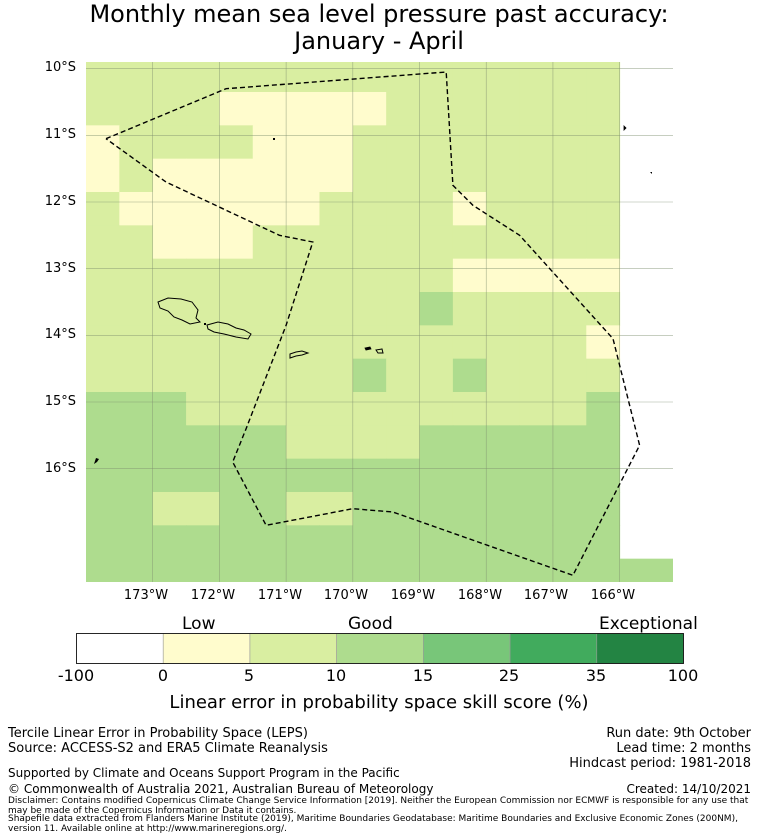 The width and height of the screenshot is (758, 839). I want to click on island-swains, so click(625, 128).